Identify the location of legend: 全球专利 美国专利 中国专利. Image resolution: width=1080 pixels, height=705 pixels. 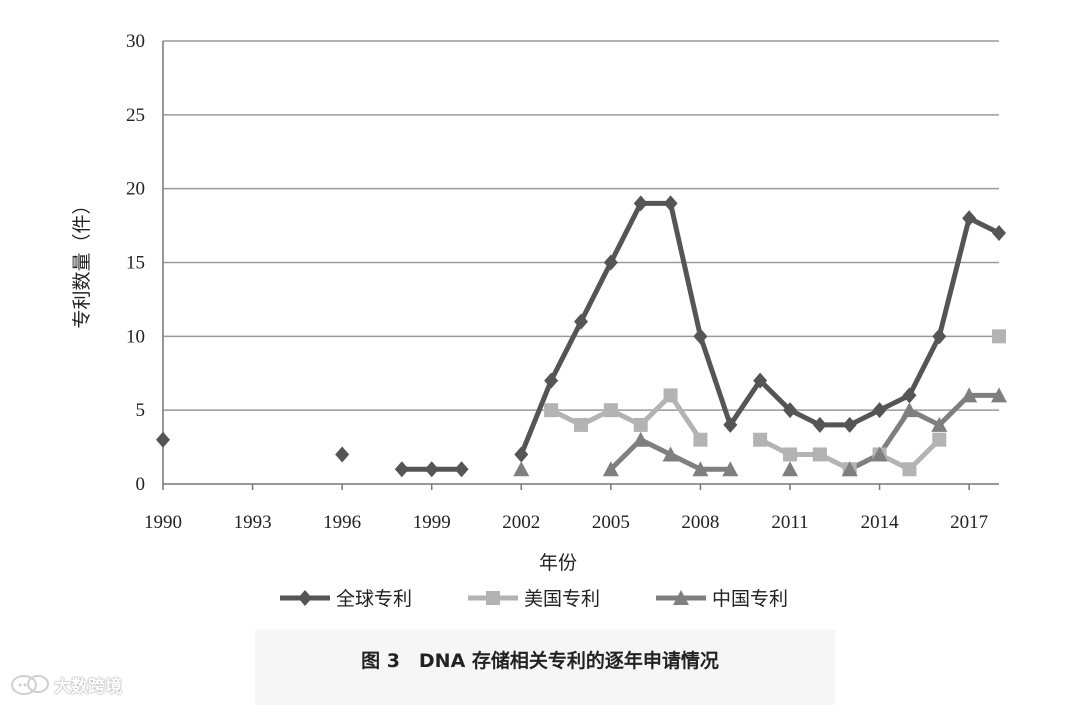
(534, 599).